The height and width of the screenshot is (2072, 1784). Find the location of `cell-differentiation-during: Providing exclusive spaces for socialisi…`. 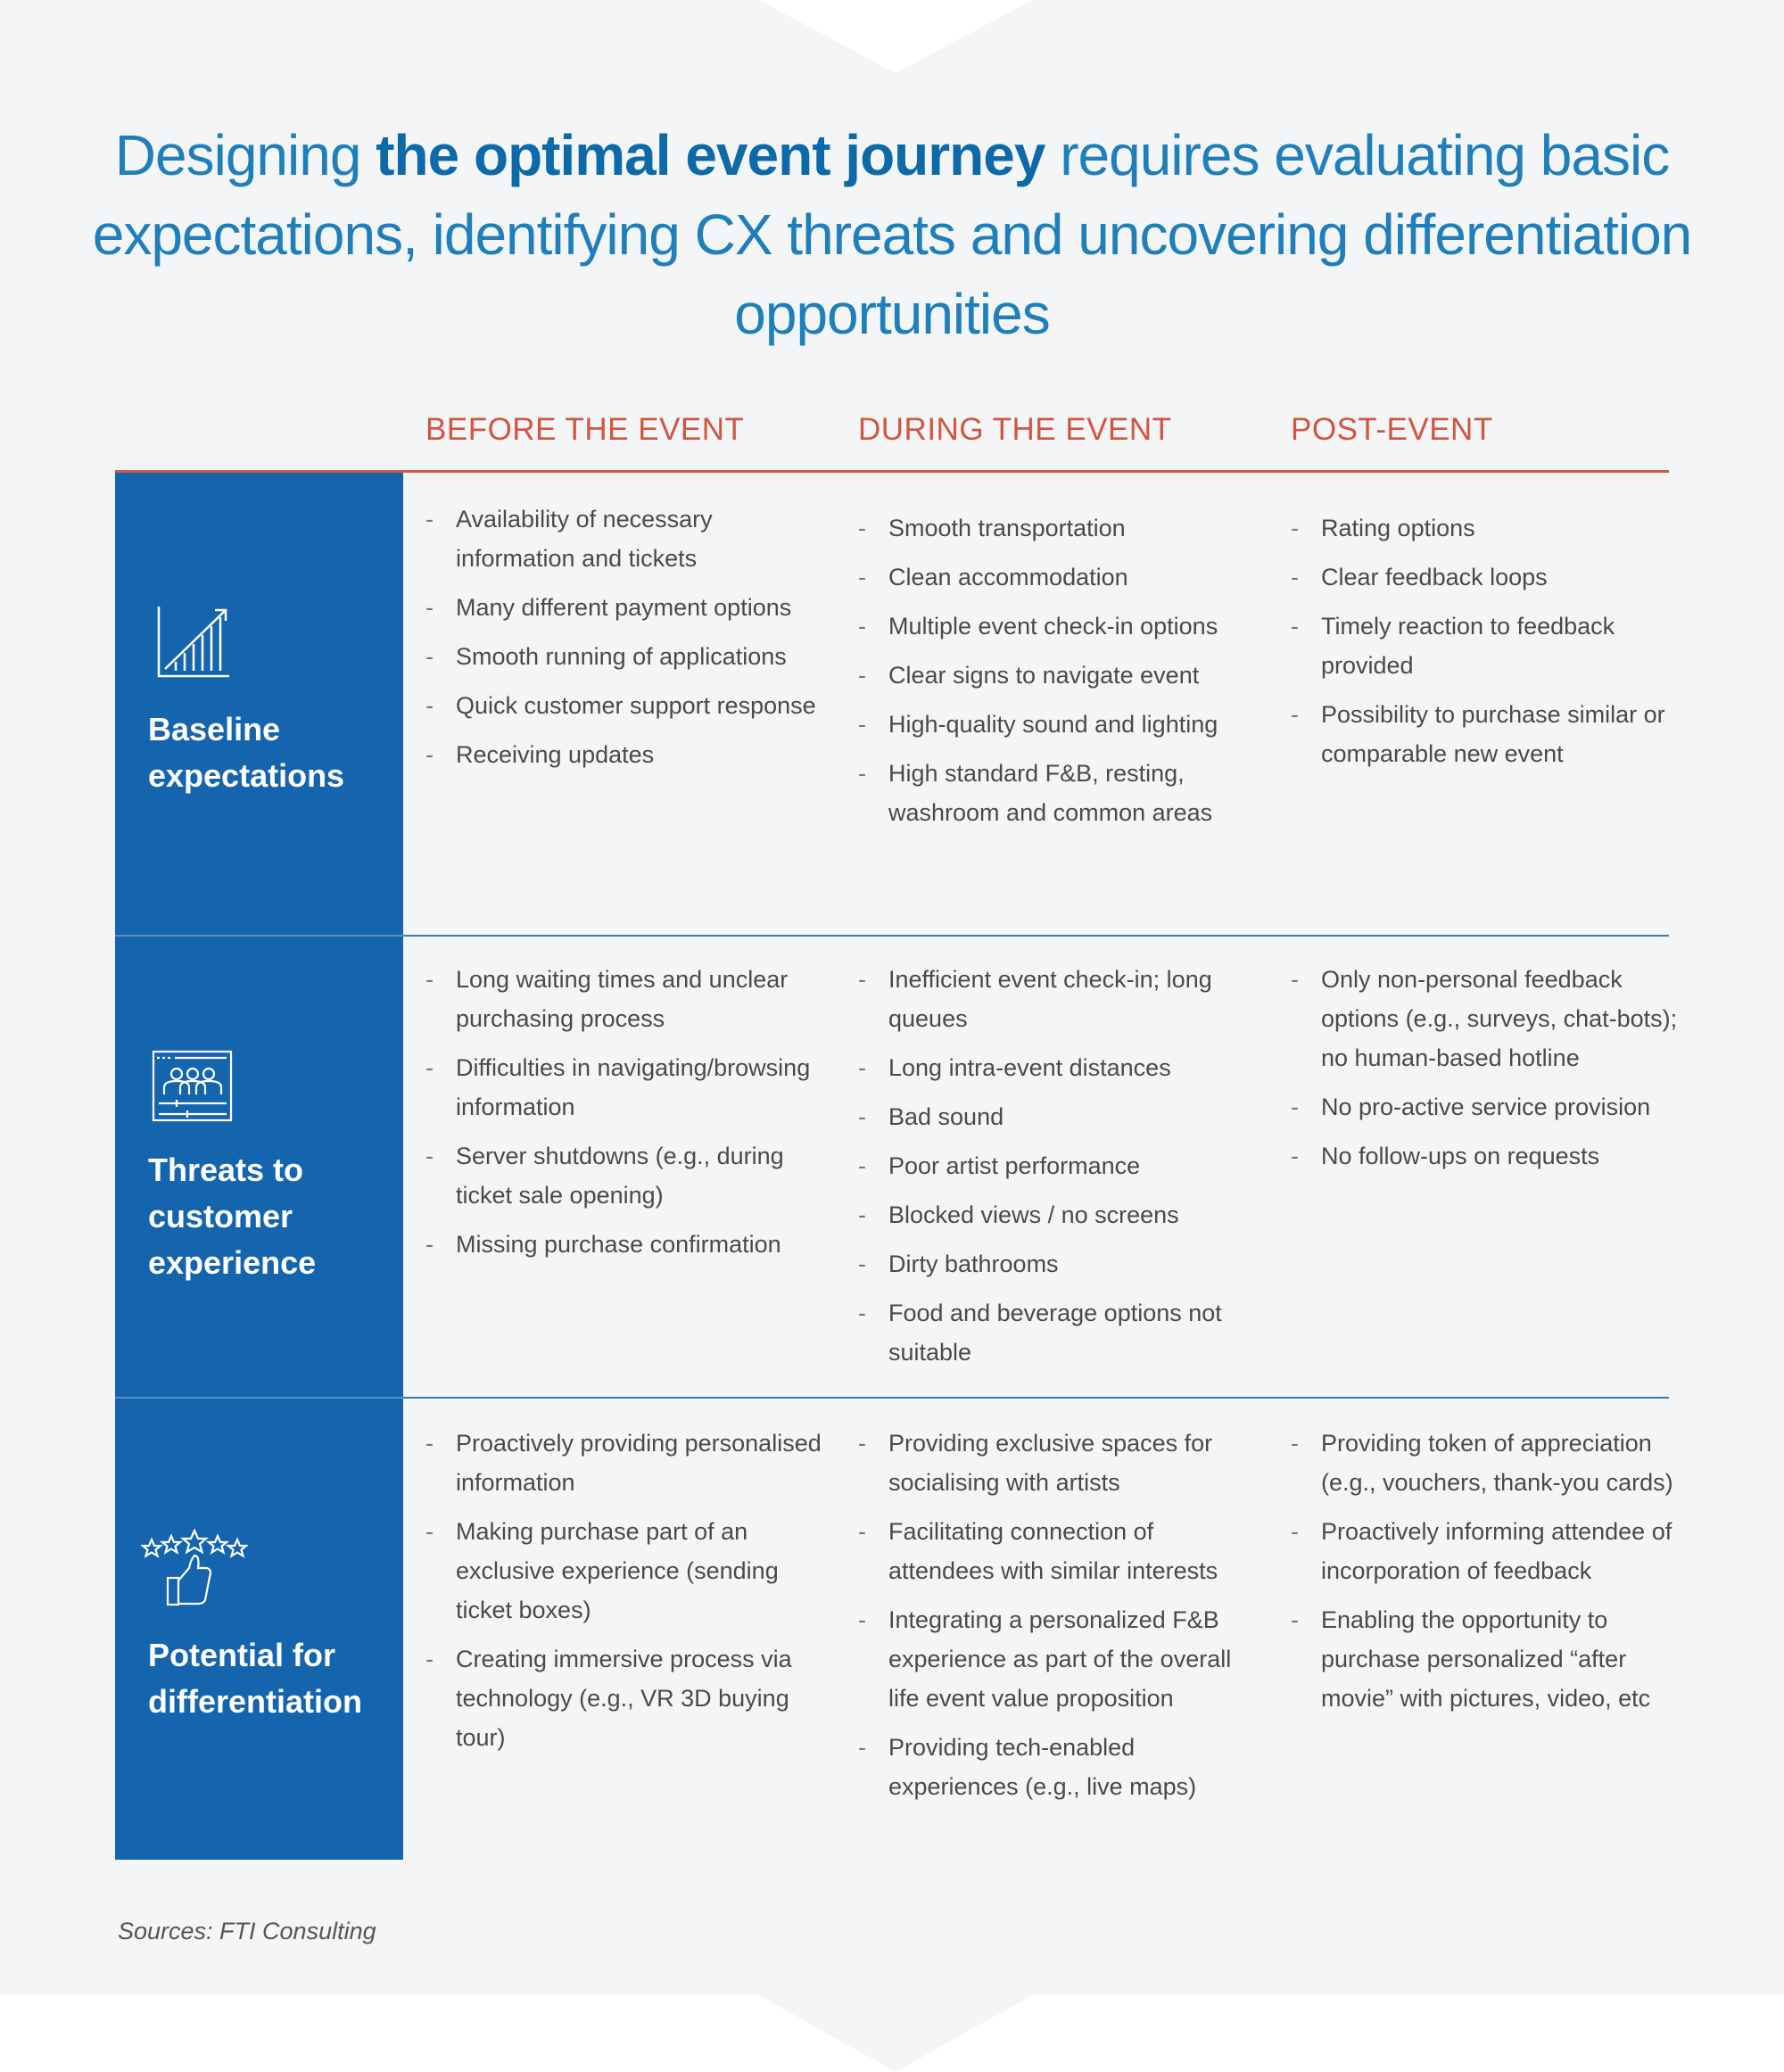

cell-differentiation-during: Providing exclusive spaces for socialisi… is located at coordinates (1059, 1620).